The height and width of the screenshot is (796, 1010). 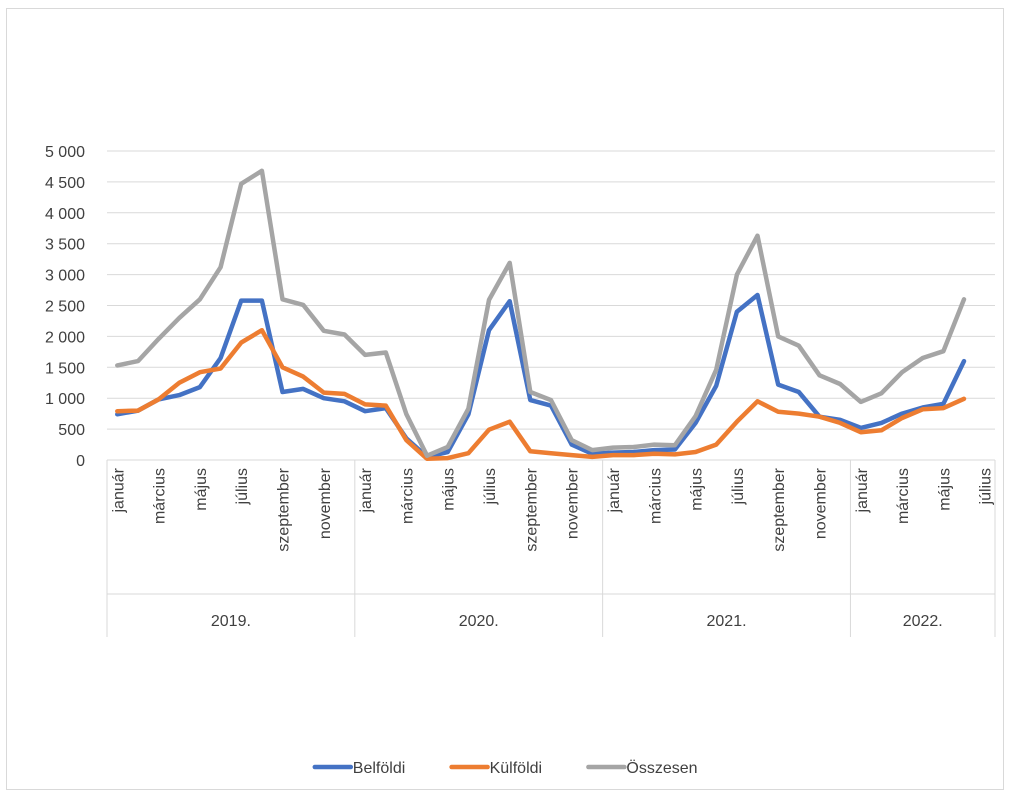 I want to click on y-tick-label: 5 000, so click(x=65, y=152).